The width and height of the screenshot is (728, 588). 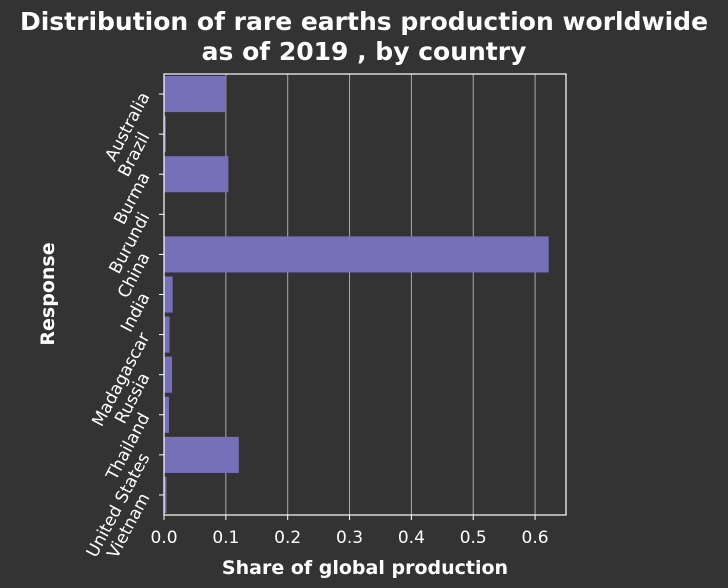 What do you see at coordinates (411, 538) in the screenshot?
I see `x-tick-label: 0.4` at bounding box center [411, 538].